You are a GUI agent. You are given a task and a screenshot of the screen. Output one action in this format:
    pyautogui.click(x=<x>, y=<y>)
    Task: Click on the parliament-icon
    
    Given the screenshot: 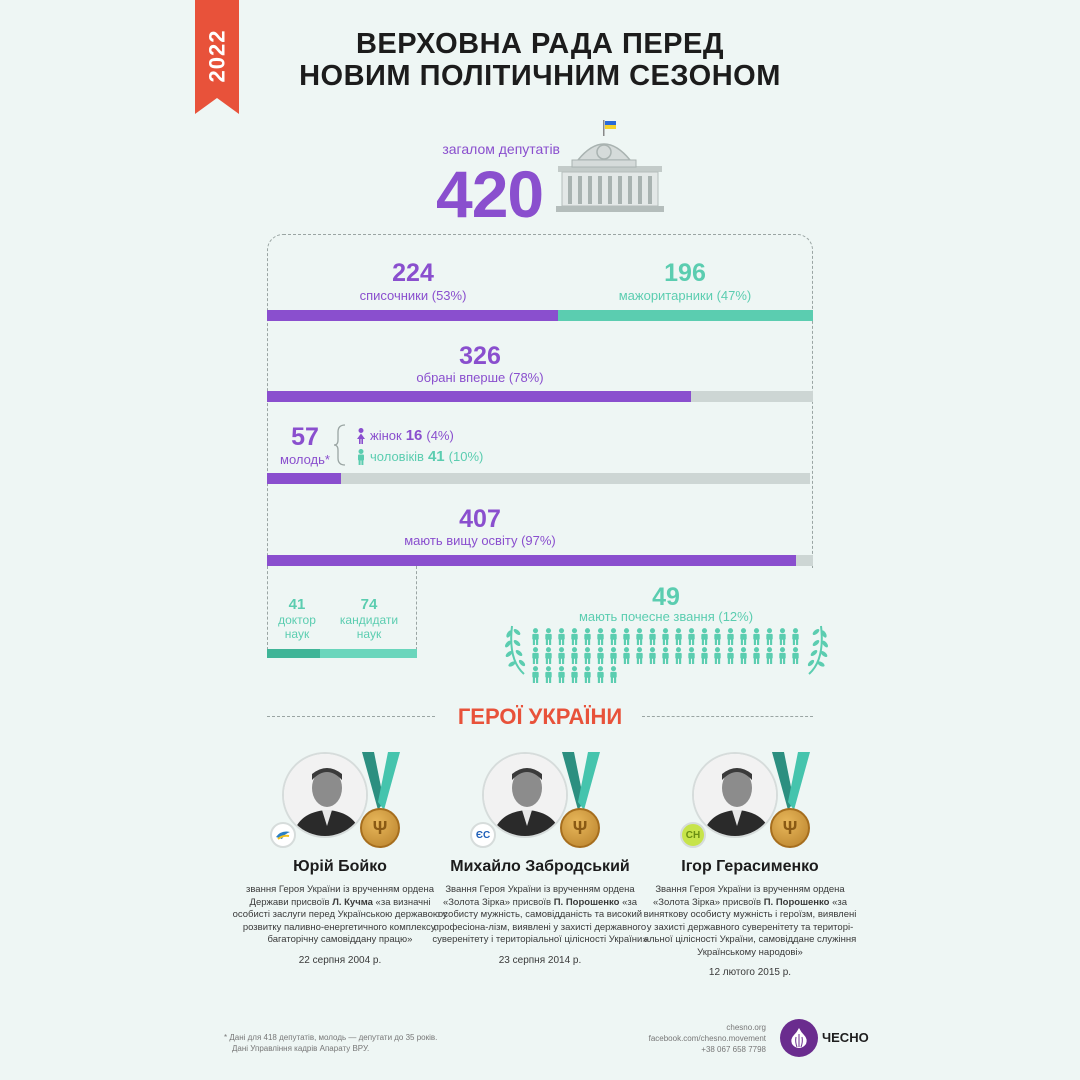 What is the action you would take?
    pyautogui.click(x=610, y=166)
    